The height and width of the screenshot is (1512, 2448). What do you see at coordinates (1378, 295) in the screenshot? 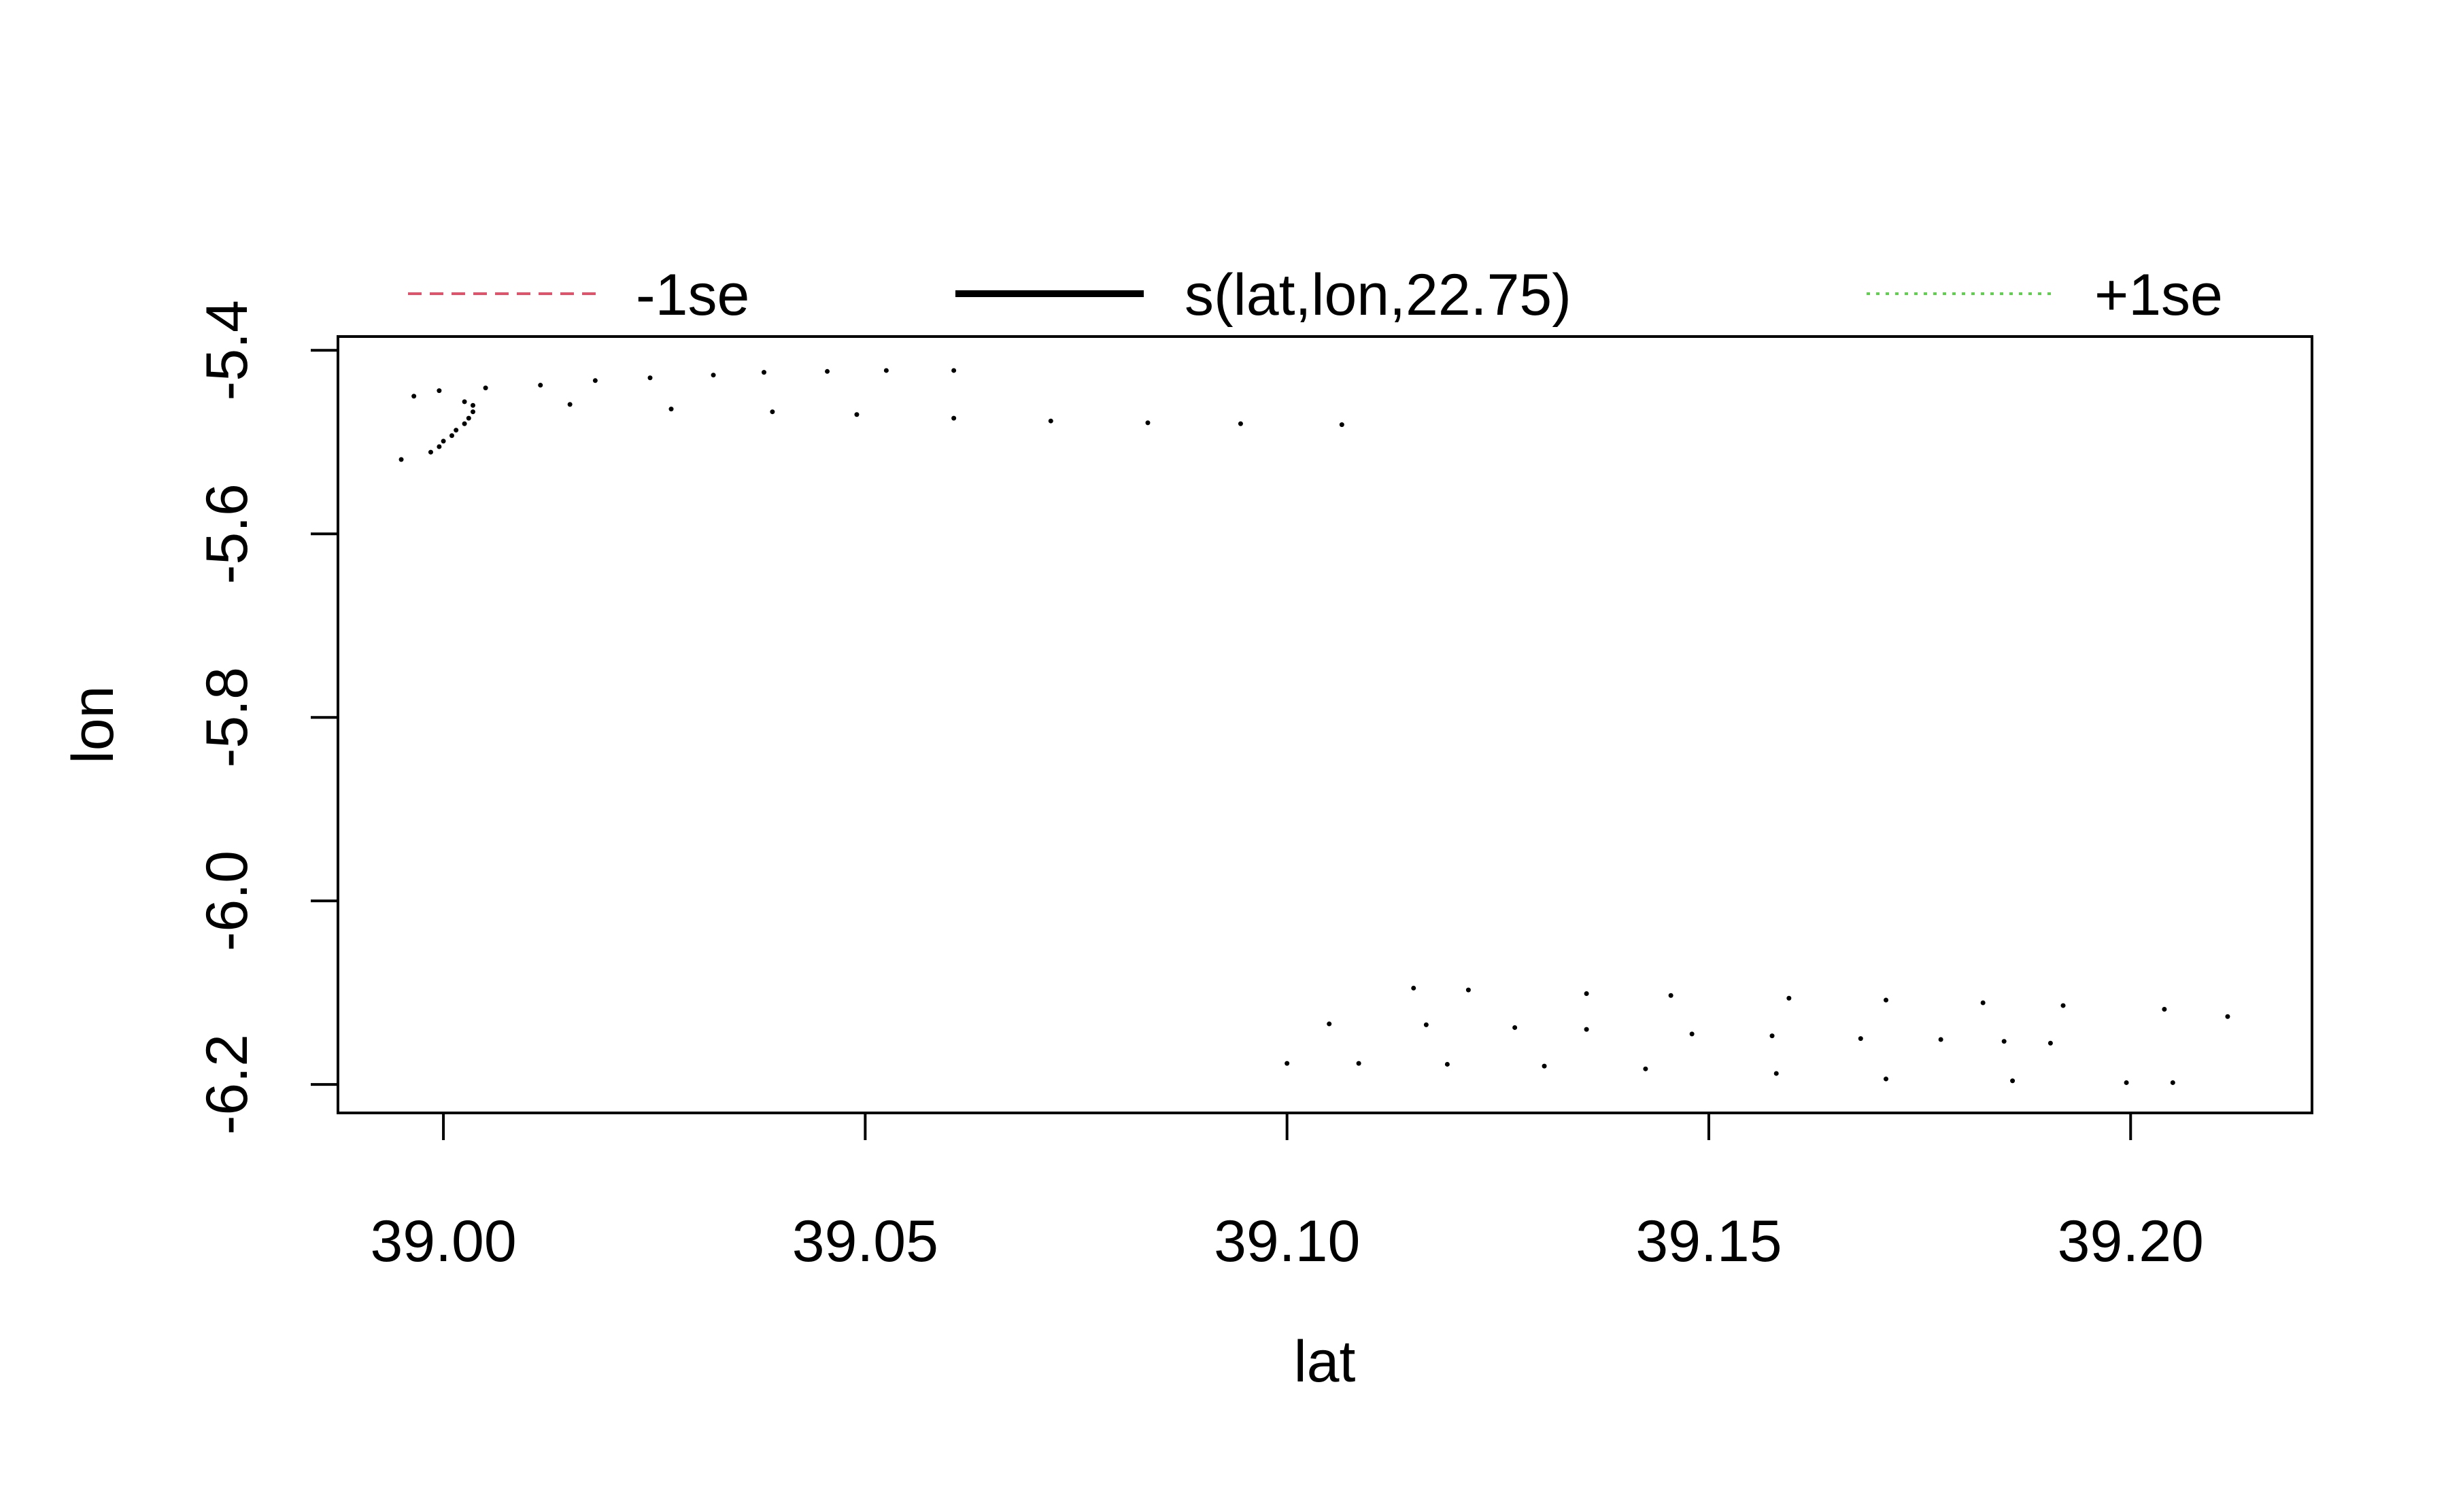
I see `legend-label: s(lat,lon,22.75)` at bounding box center [1378, 295].